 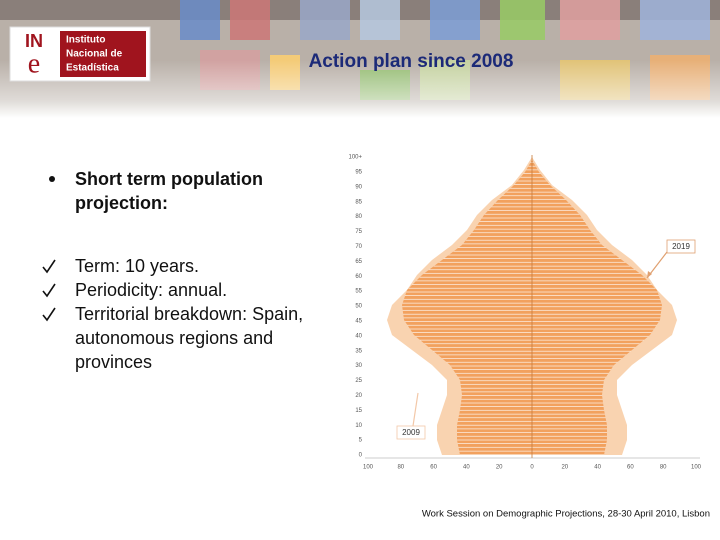 What do you see at coordinates (358, 202) in the screenshot?
I see `age-label: 85` at bounding box center [358, 202].